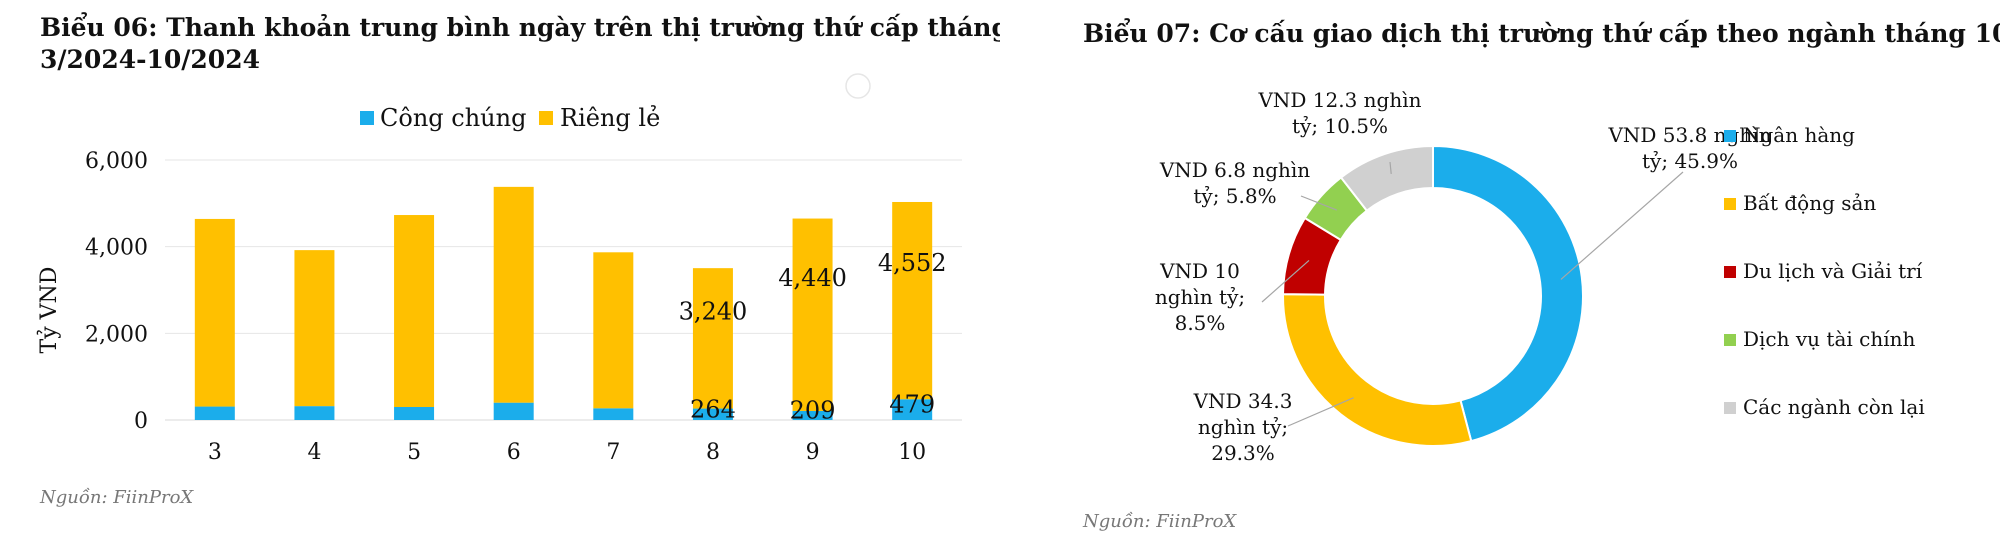 The width and height of the screenshot is (2000, 534). Describe the element at coordinates (1234, 196) in the screenshot. I see `slice-label: tỷ; 5.8%` at that location.